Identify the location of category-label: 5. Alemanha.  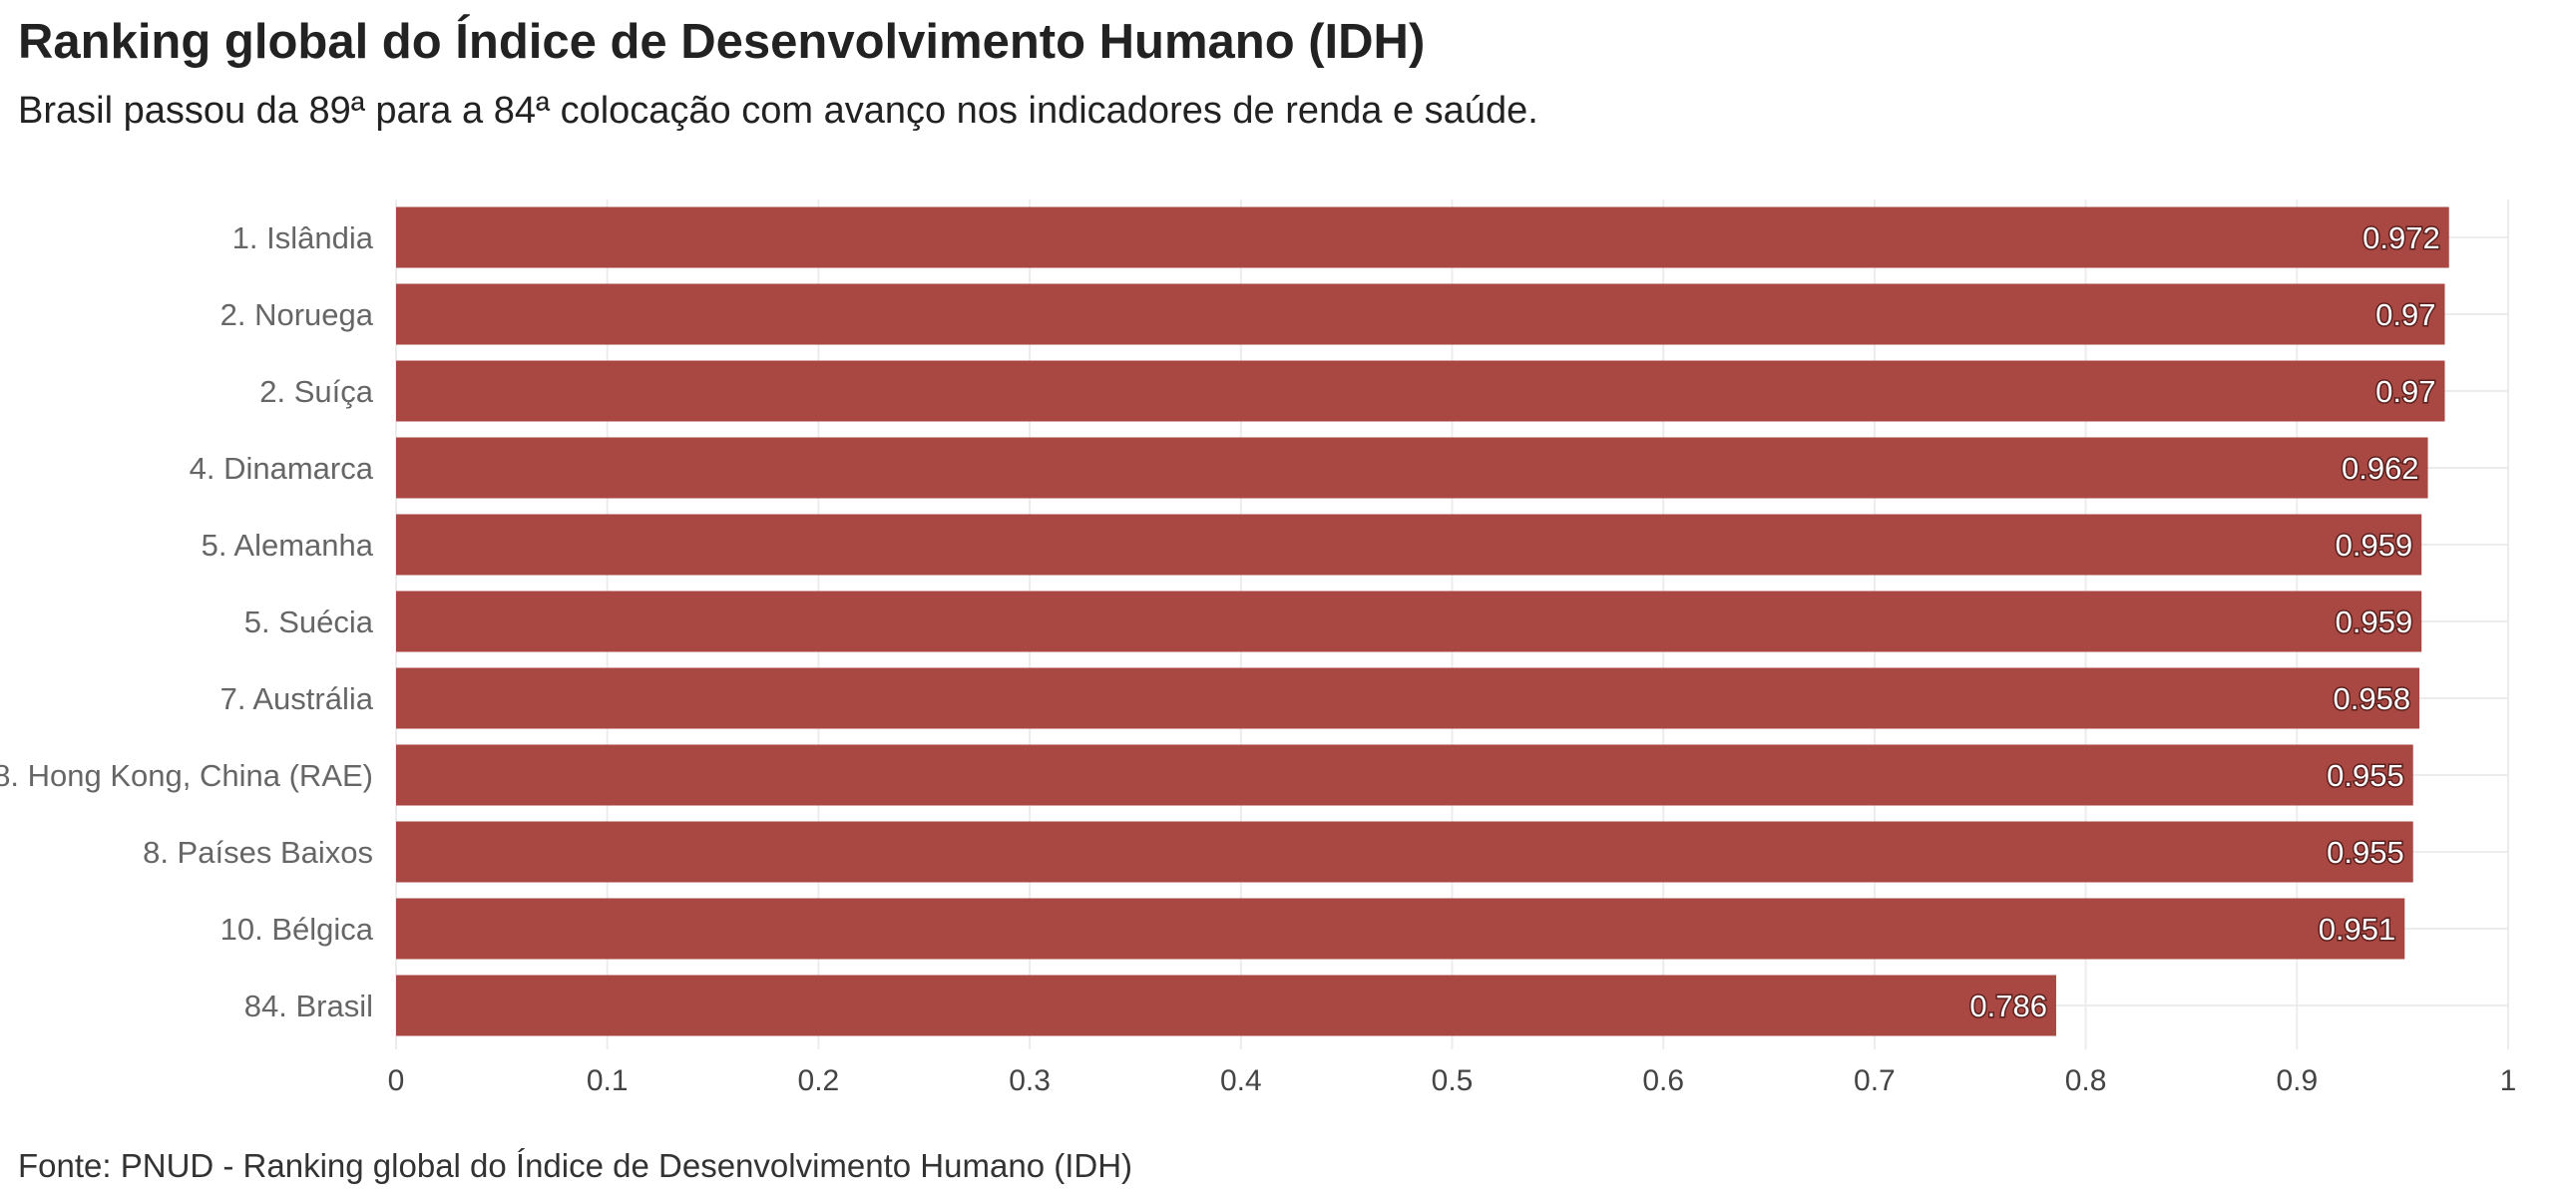
(288, 545).